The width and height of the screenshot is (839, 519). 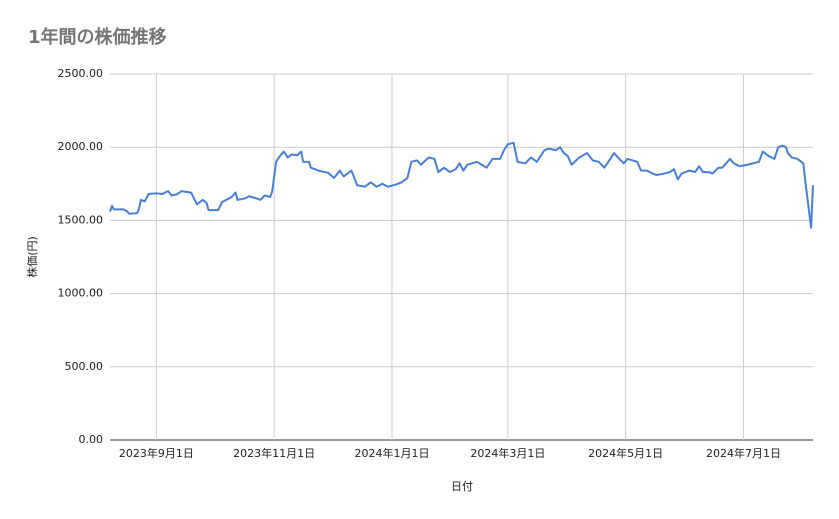 I want to click on x-axis-label: 日付, so click(x=462, y=486).